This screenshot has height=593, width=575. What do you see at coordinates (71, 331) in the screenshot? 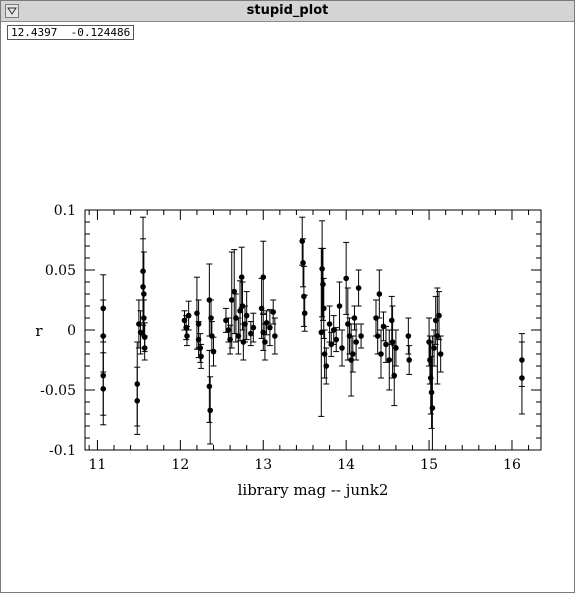
I see `y-tick-label: 0` at bounding box center [71, 331].